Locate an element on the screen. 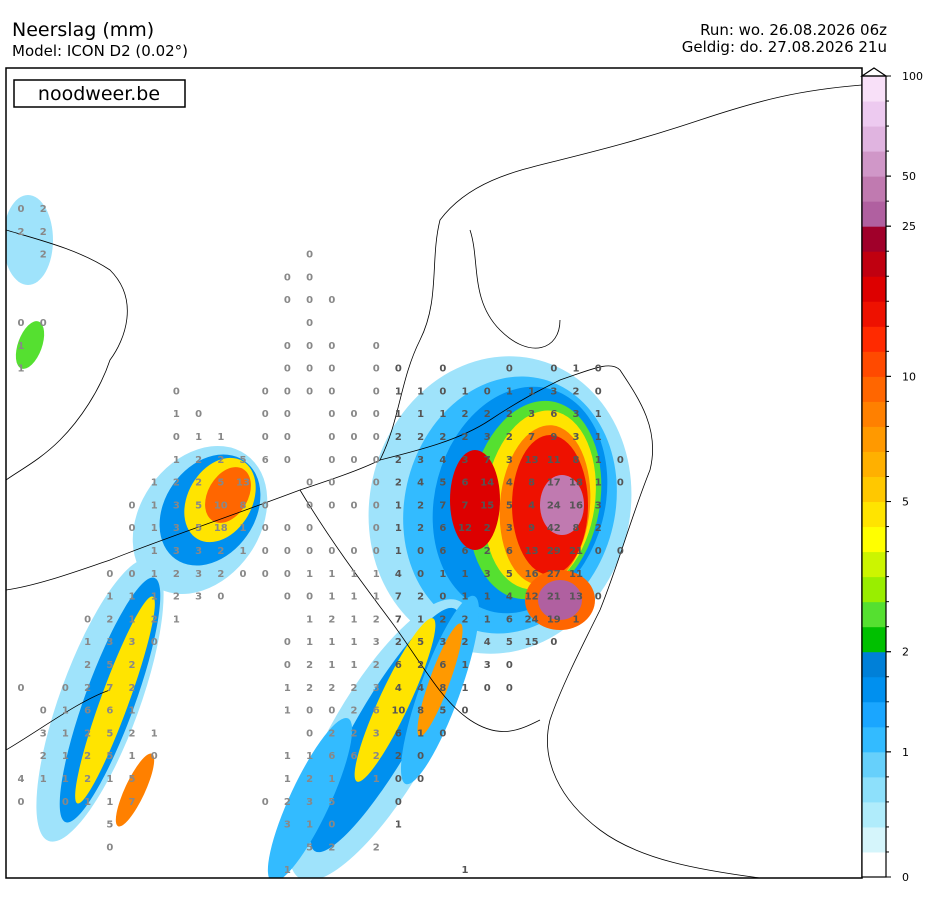 The width and height of the screenshot is (937, 904). title: Neerslag (mm) is located at coordinates (83, 30).